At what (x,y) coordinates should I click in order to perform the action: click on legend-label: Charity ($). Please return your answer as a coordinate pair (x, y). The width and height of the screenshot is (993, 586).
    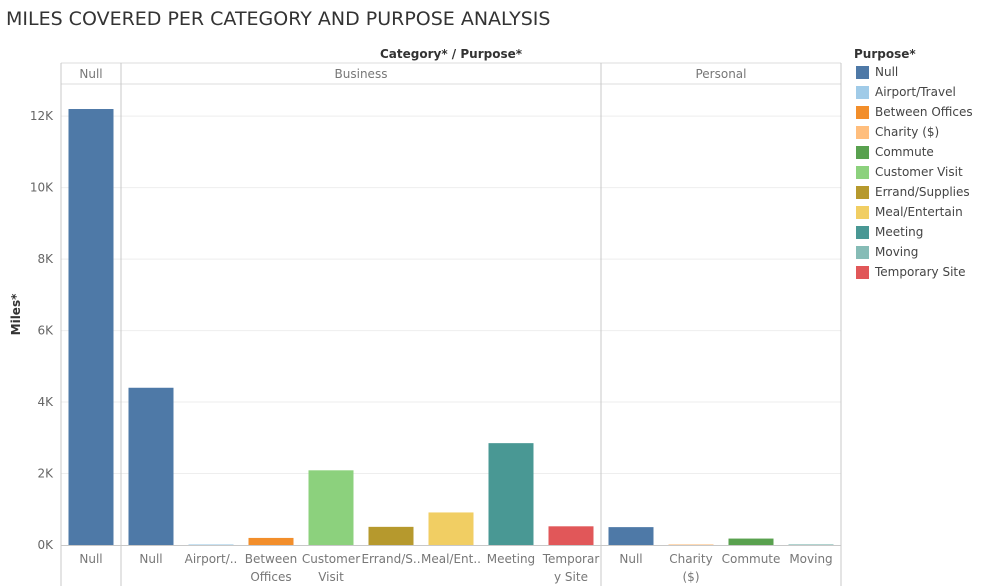
    Looking at the image, I should click on (907, 132).